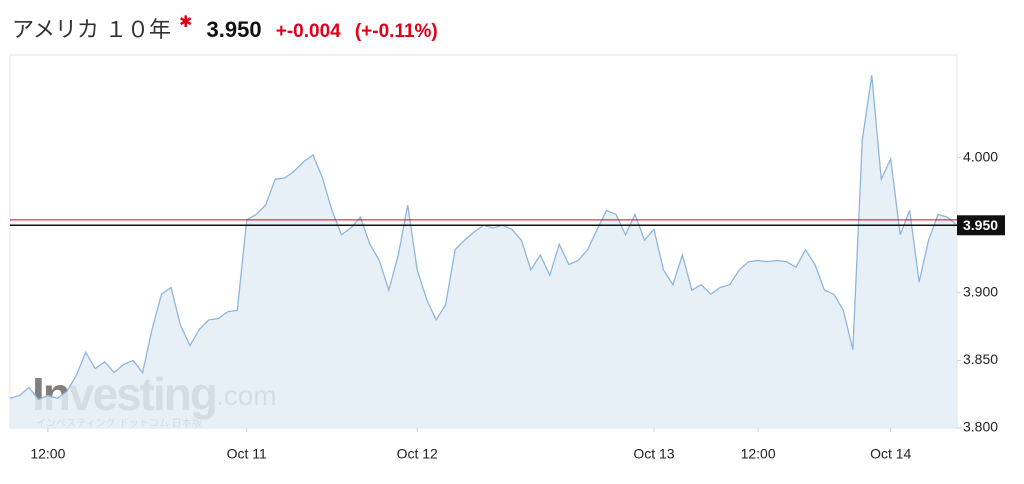 This screenshot has width=1024, height=484. Describe the element at coordinates (980, 292) in the screenshot. I see `y-tick-label: 3.900` at that location.